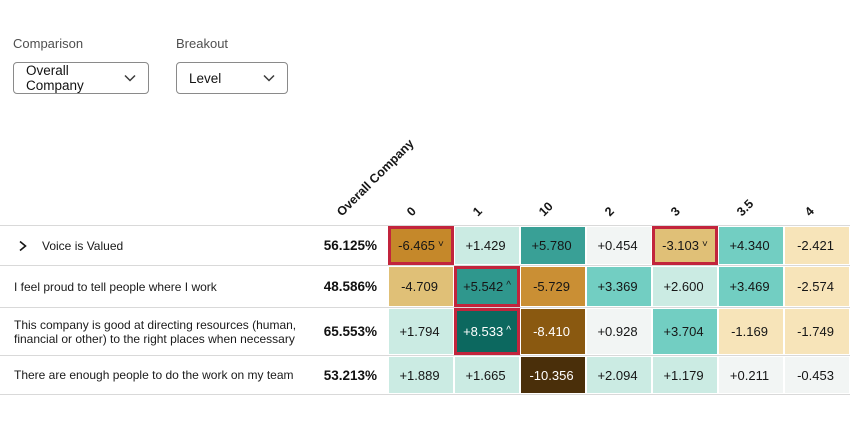  What do you see at coordinates (745, 207) in the screenshot?
I see `column-header-3.5: 3.5` at bounding box center [745, 207].